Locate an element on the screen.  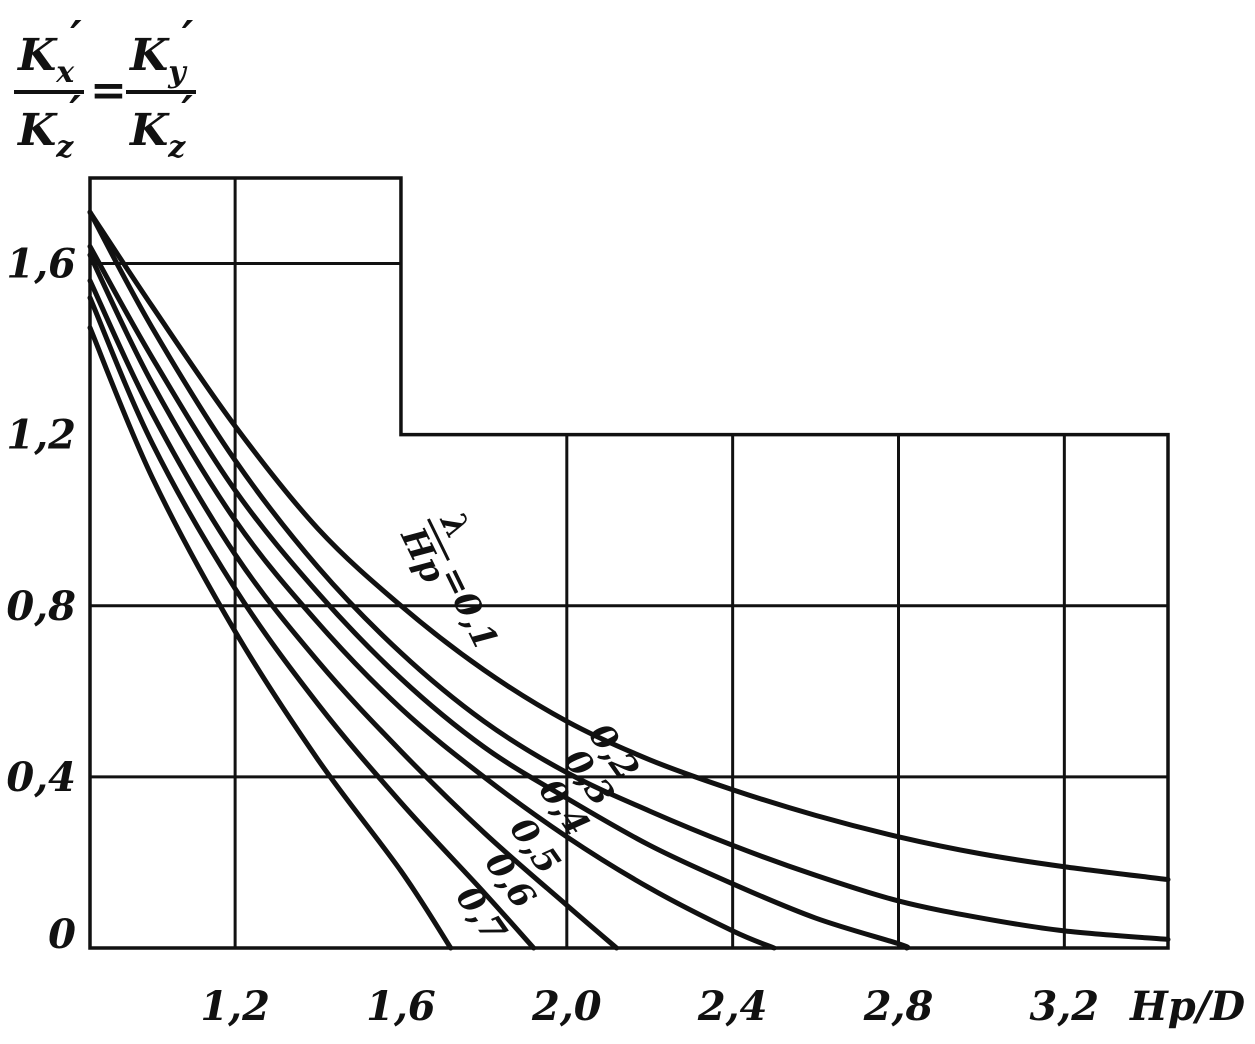
x-tick-labels: 1,2 1,6 2,0 2,4 2,8 3,2 is located at coordinates (649, 1006).